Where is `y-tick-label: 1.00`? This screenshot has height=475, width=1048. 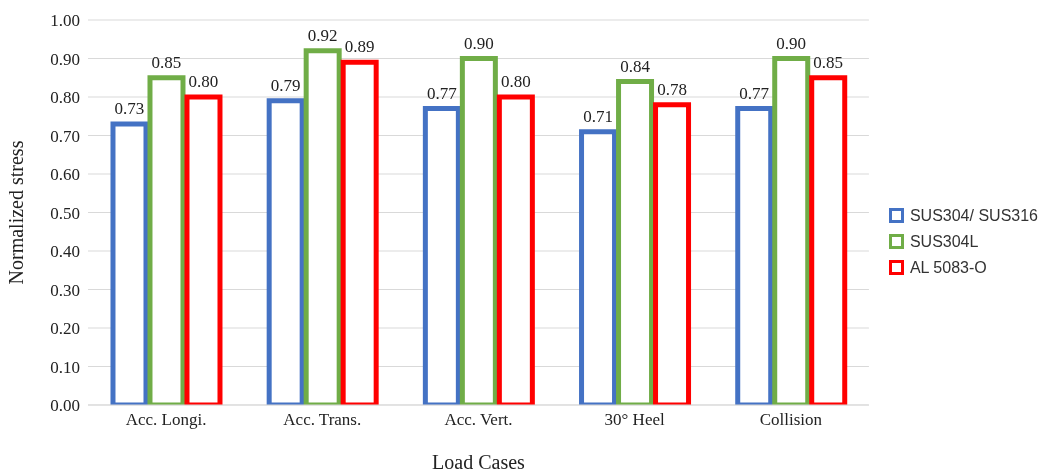 y-tick-label: 1.00 is located at coordinates (65, 21).